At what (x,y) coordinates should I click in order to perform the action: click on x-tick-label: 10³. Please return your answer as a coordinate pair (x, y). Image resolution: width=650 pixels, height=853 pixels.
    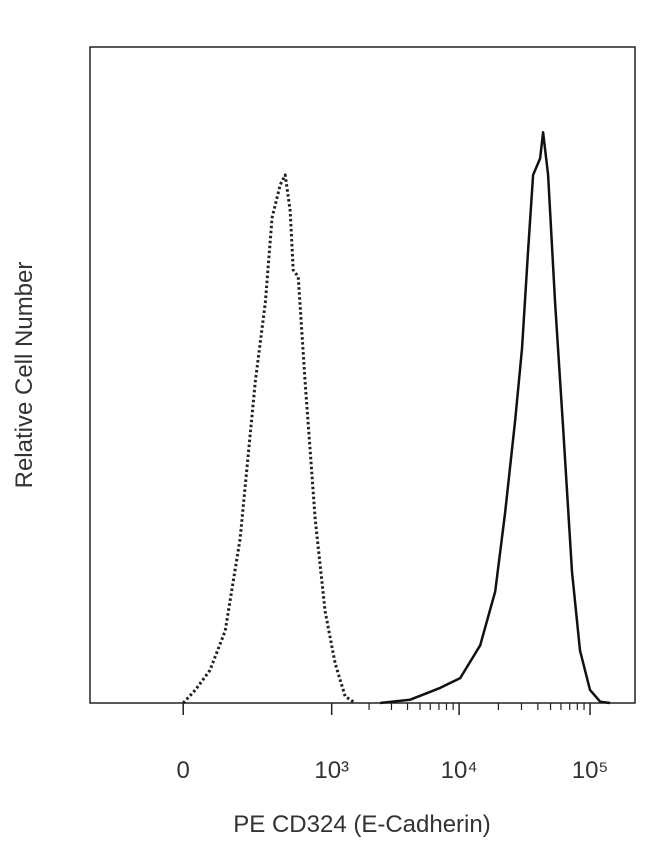
    Looking at the image, I should click on (331, 770).